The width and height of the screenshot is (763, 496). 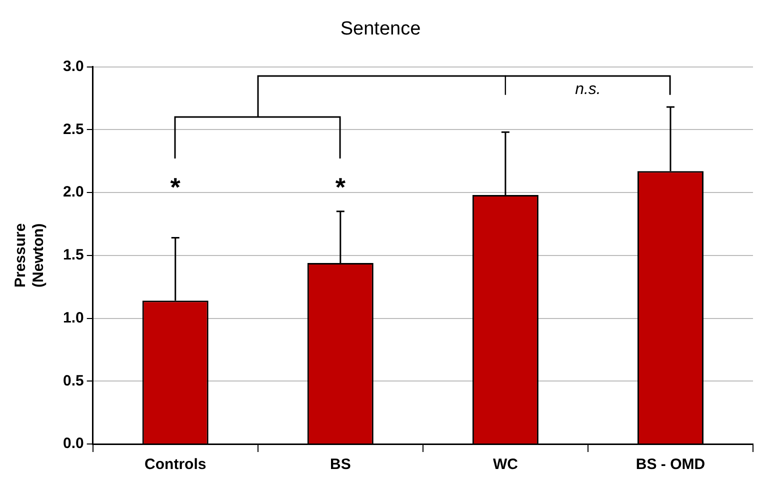 What do you see at coordinates (73, 381) in the screenshot?
I see `y-tick-label: 0.5` at bounding box center [73, 381].